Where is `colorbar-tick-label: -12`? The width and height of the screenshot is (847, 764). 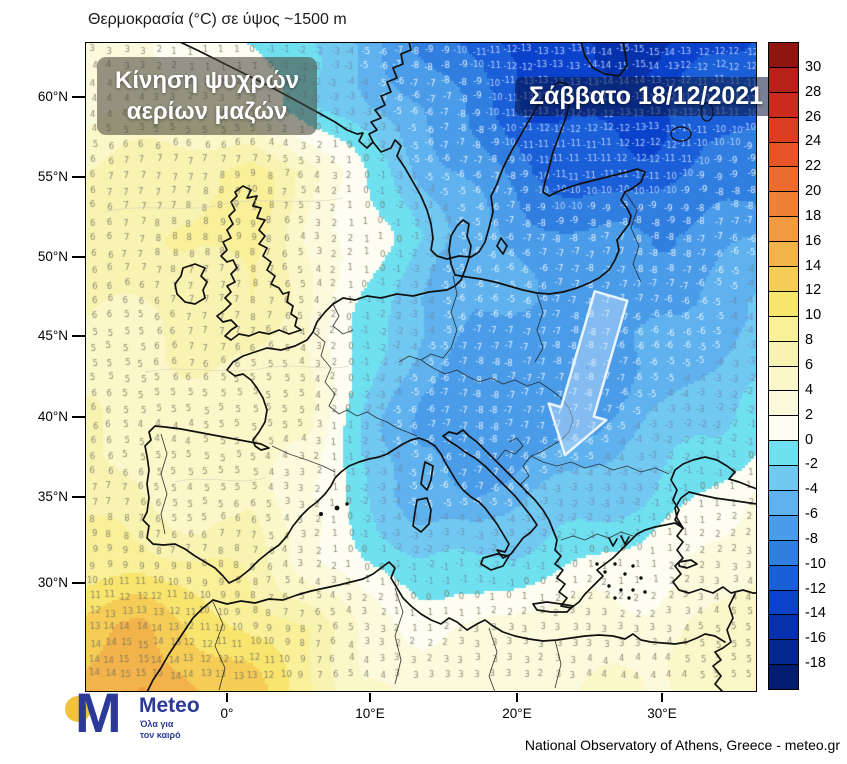
colorbar-tick-label: -12 is located at coordinates (815, 588).